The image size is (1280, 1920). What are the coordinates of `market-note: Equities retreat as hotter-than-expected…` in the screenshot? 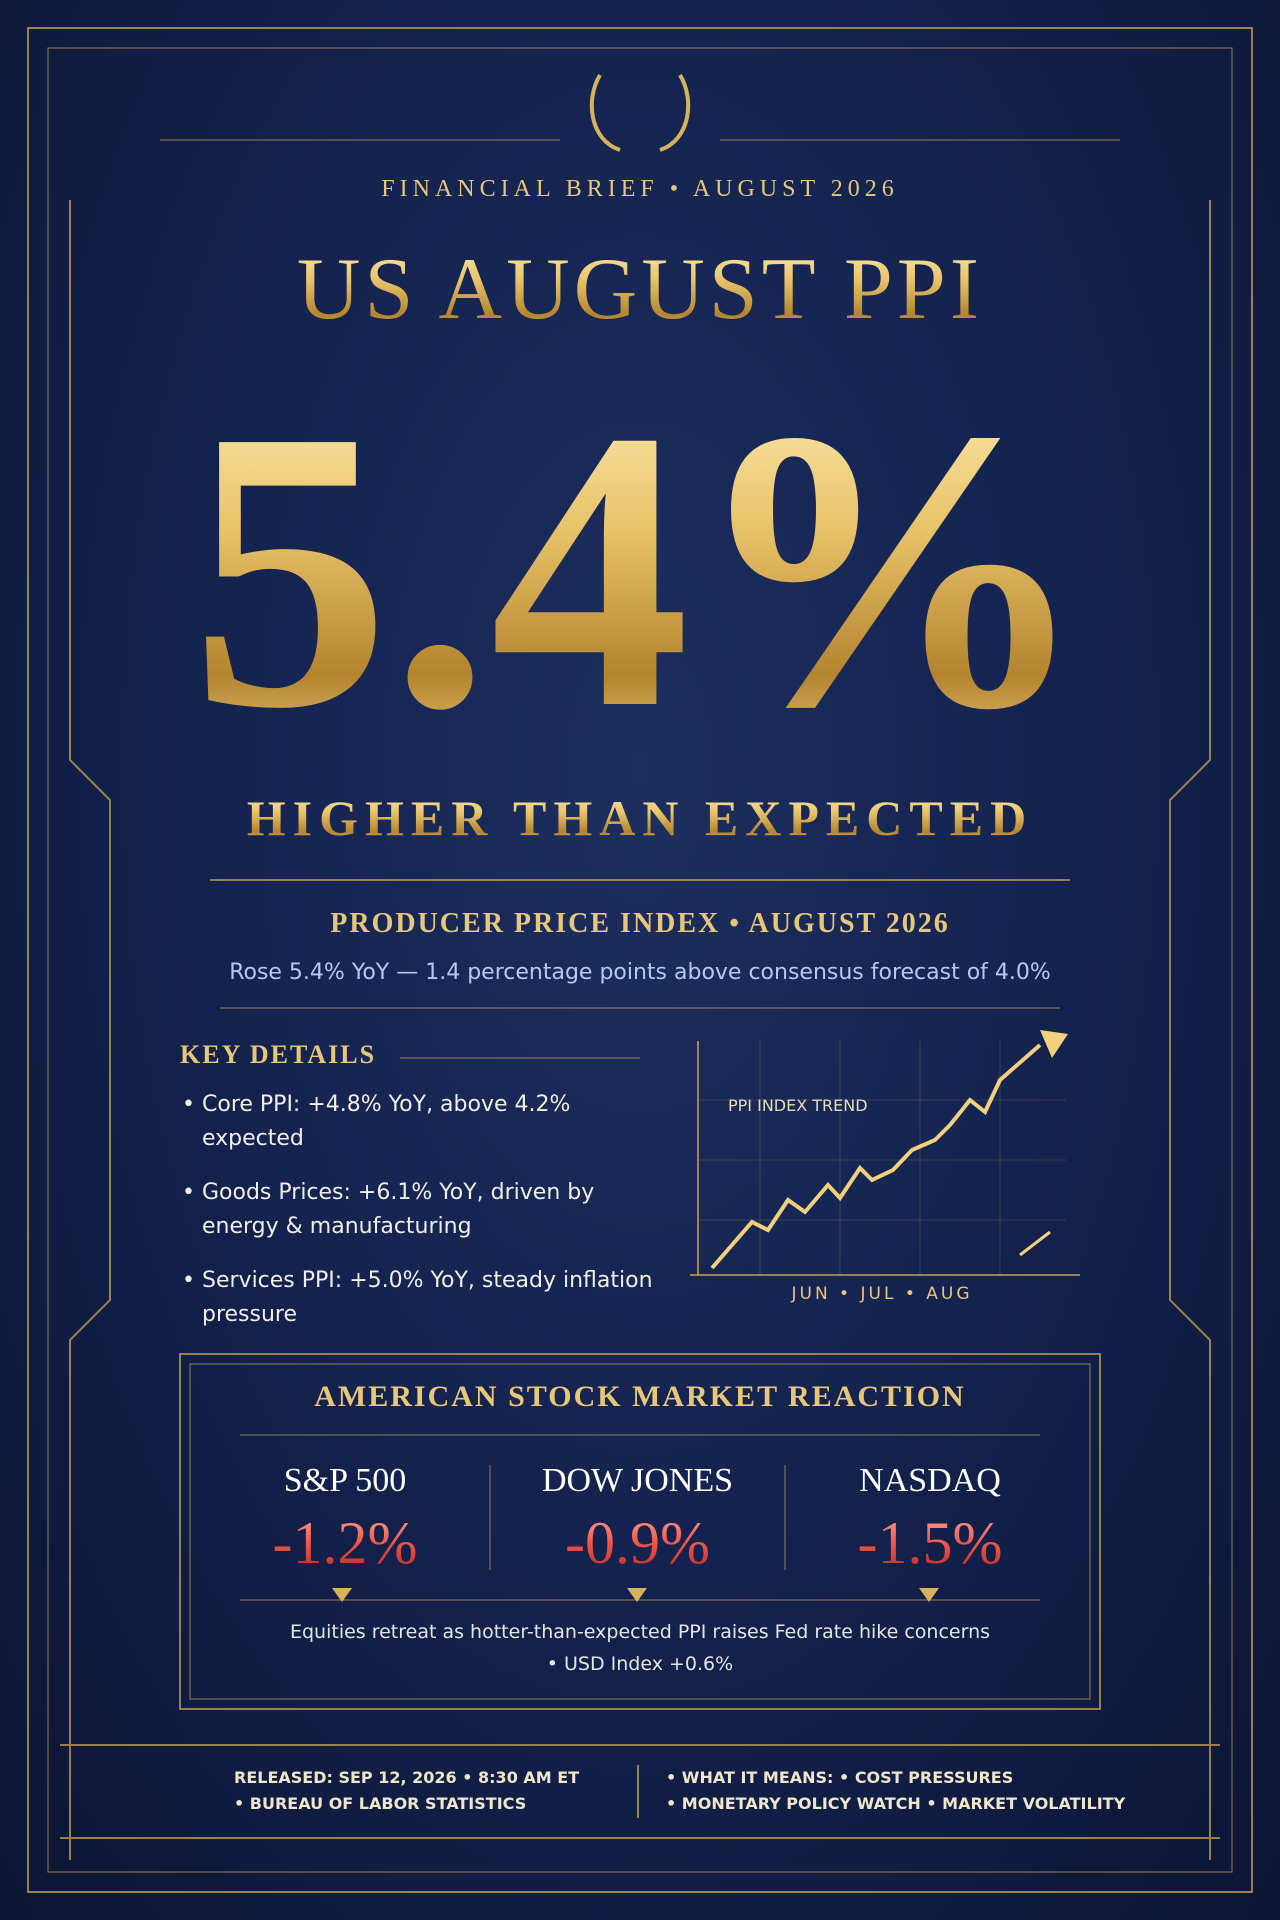 It's located at (640, 1632).